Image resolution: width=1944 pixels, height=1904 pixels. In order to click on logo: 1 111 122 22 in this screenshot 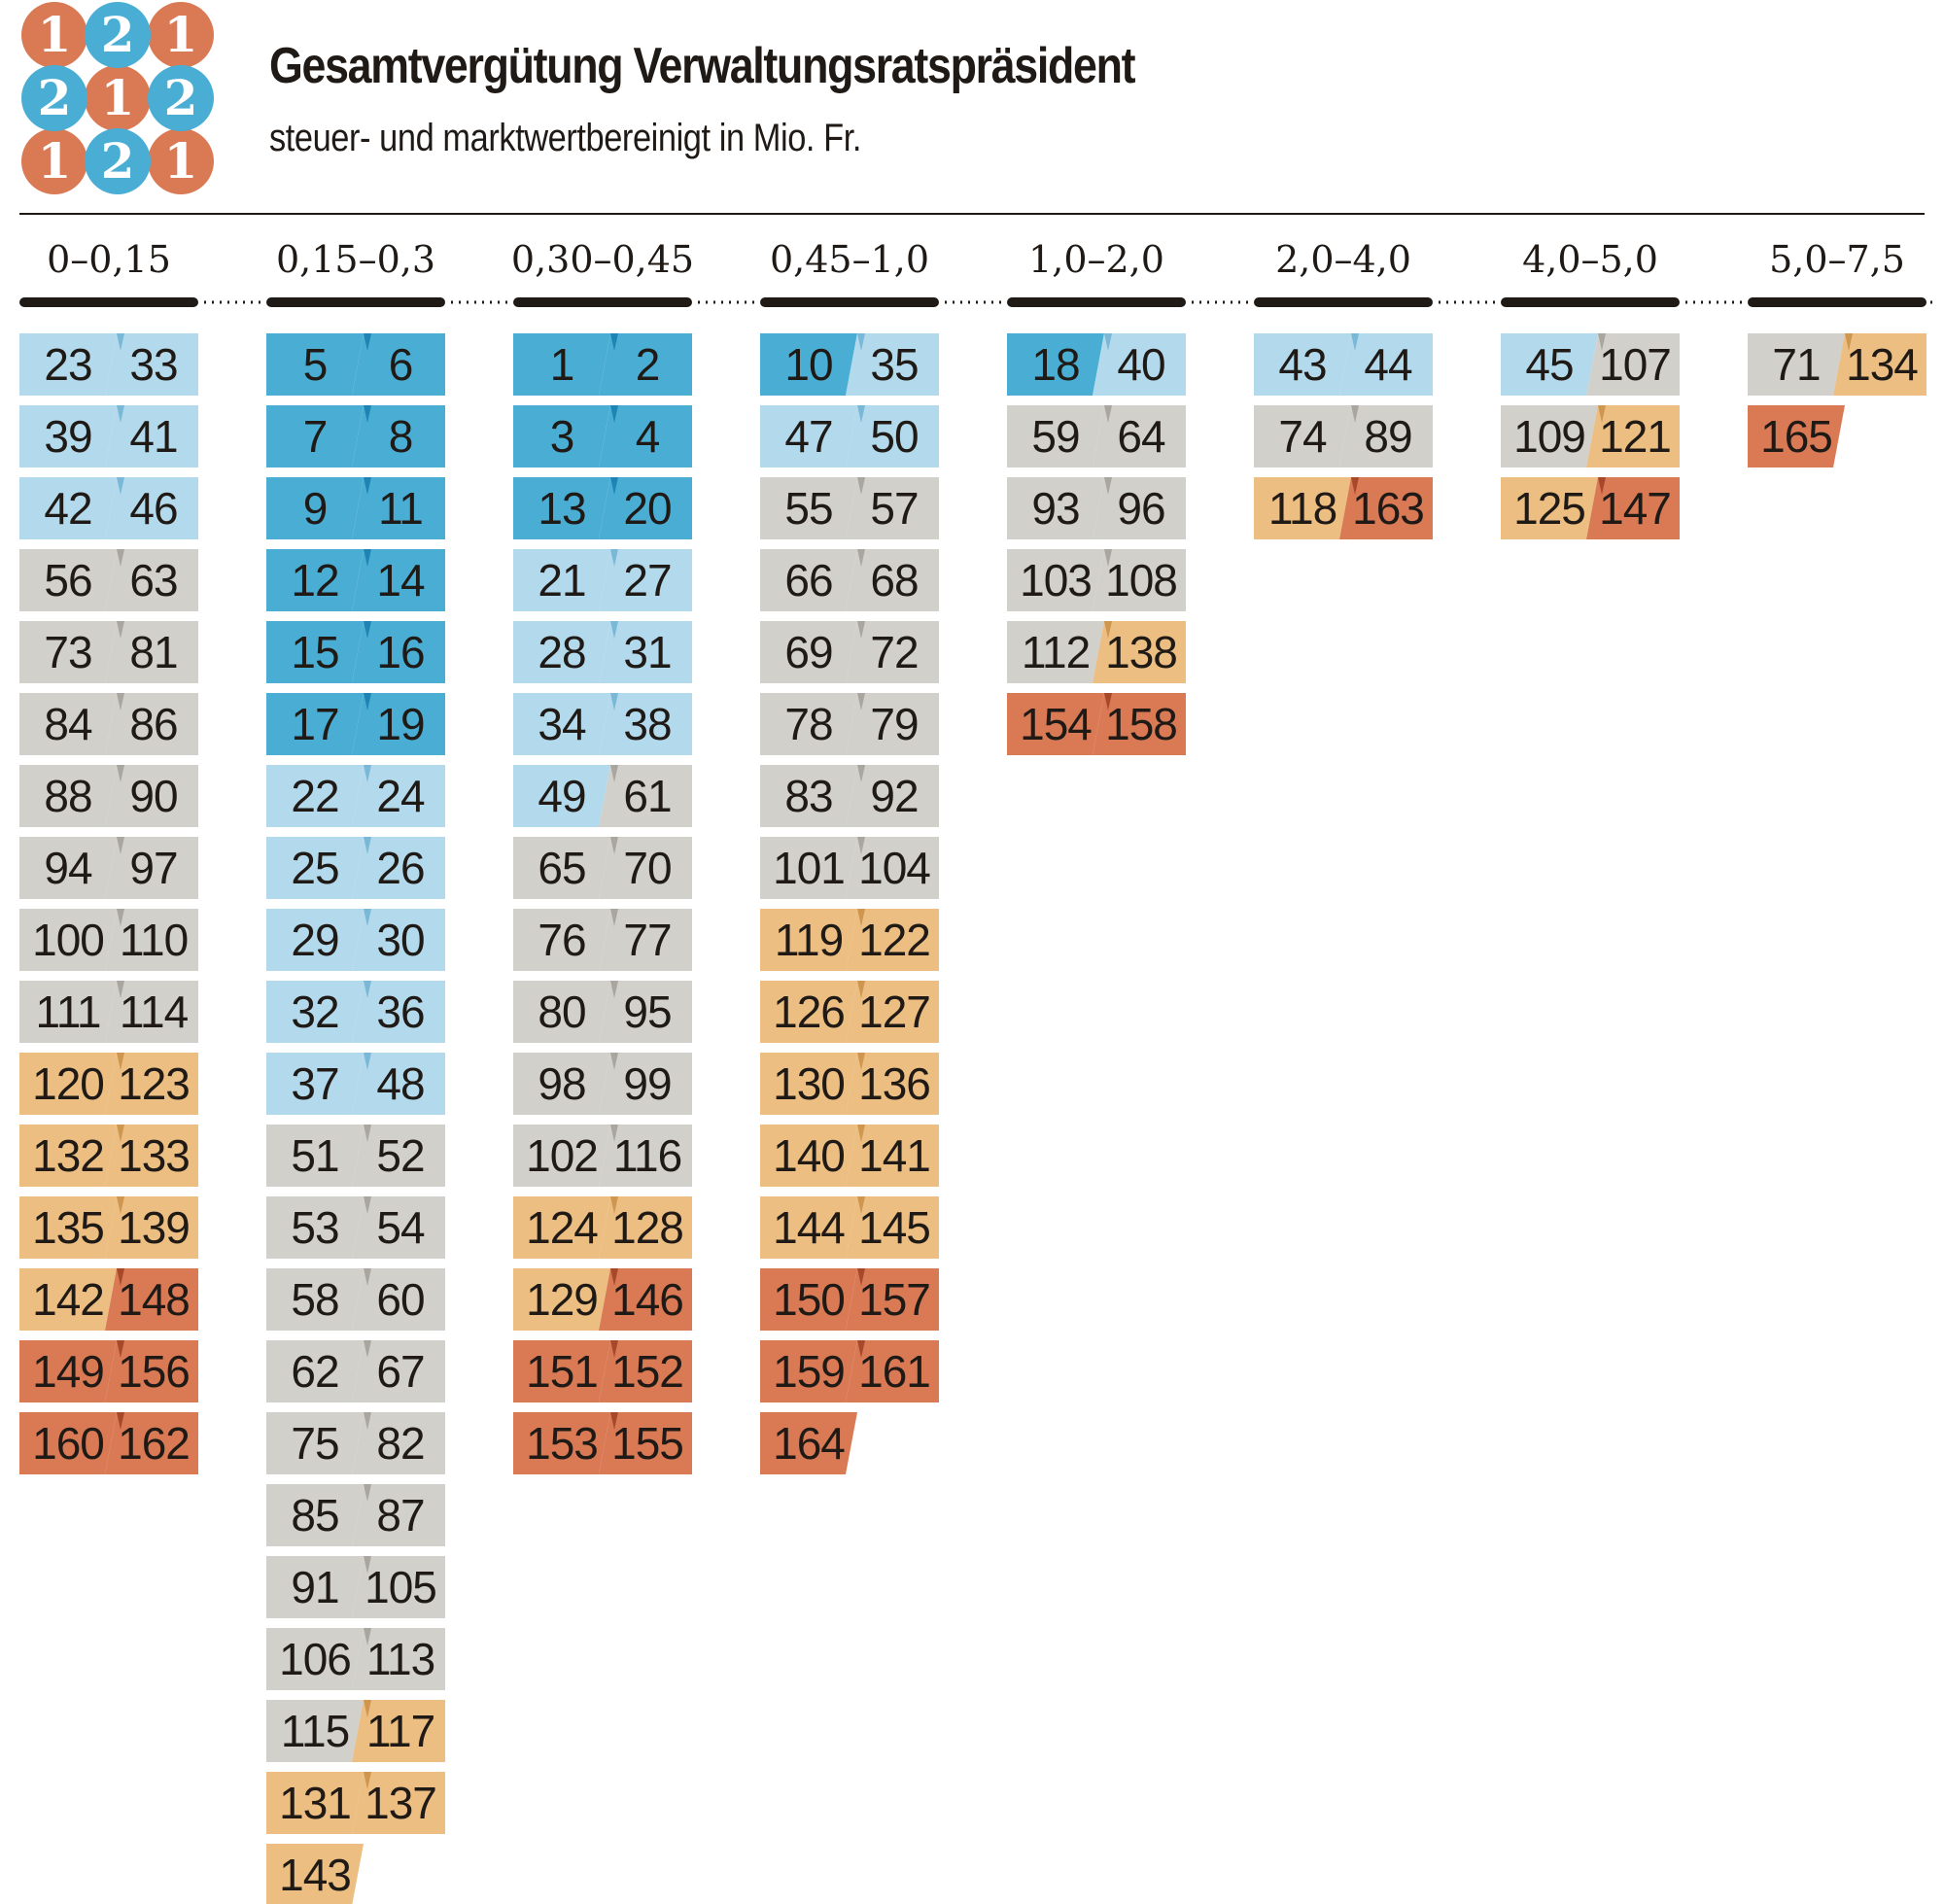, I will do `click(117, 98)`.